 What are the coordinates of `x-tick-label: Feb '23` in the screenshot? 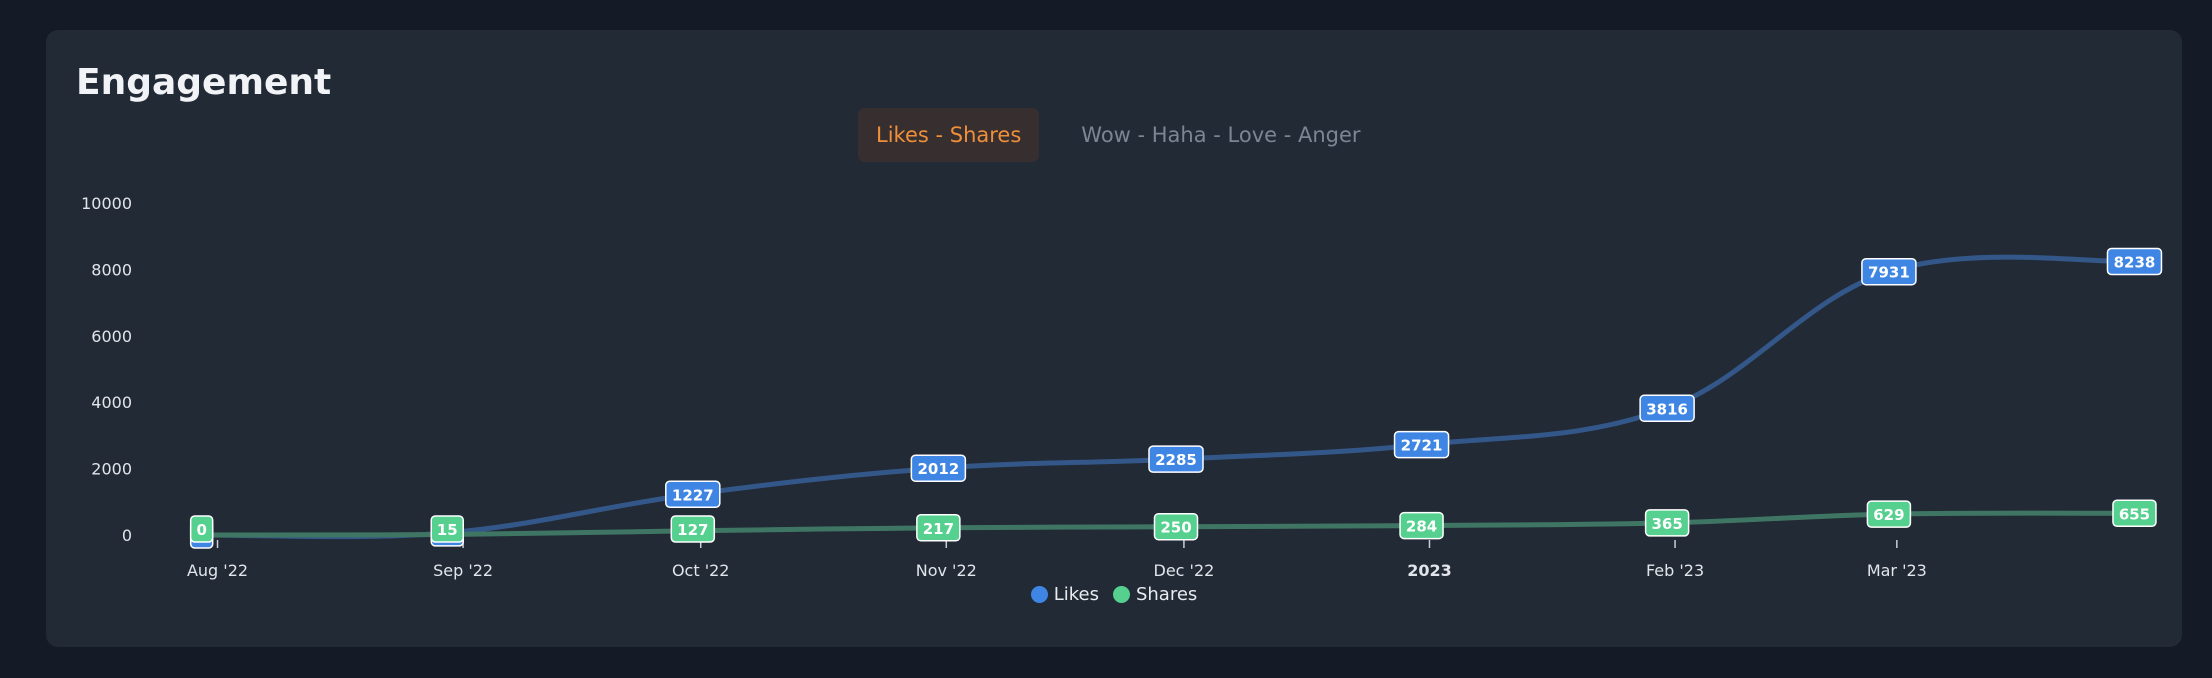 It's located at (1675, 570).